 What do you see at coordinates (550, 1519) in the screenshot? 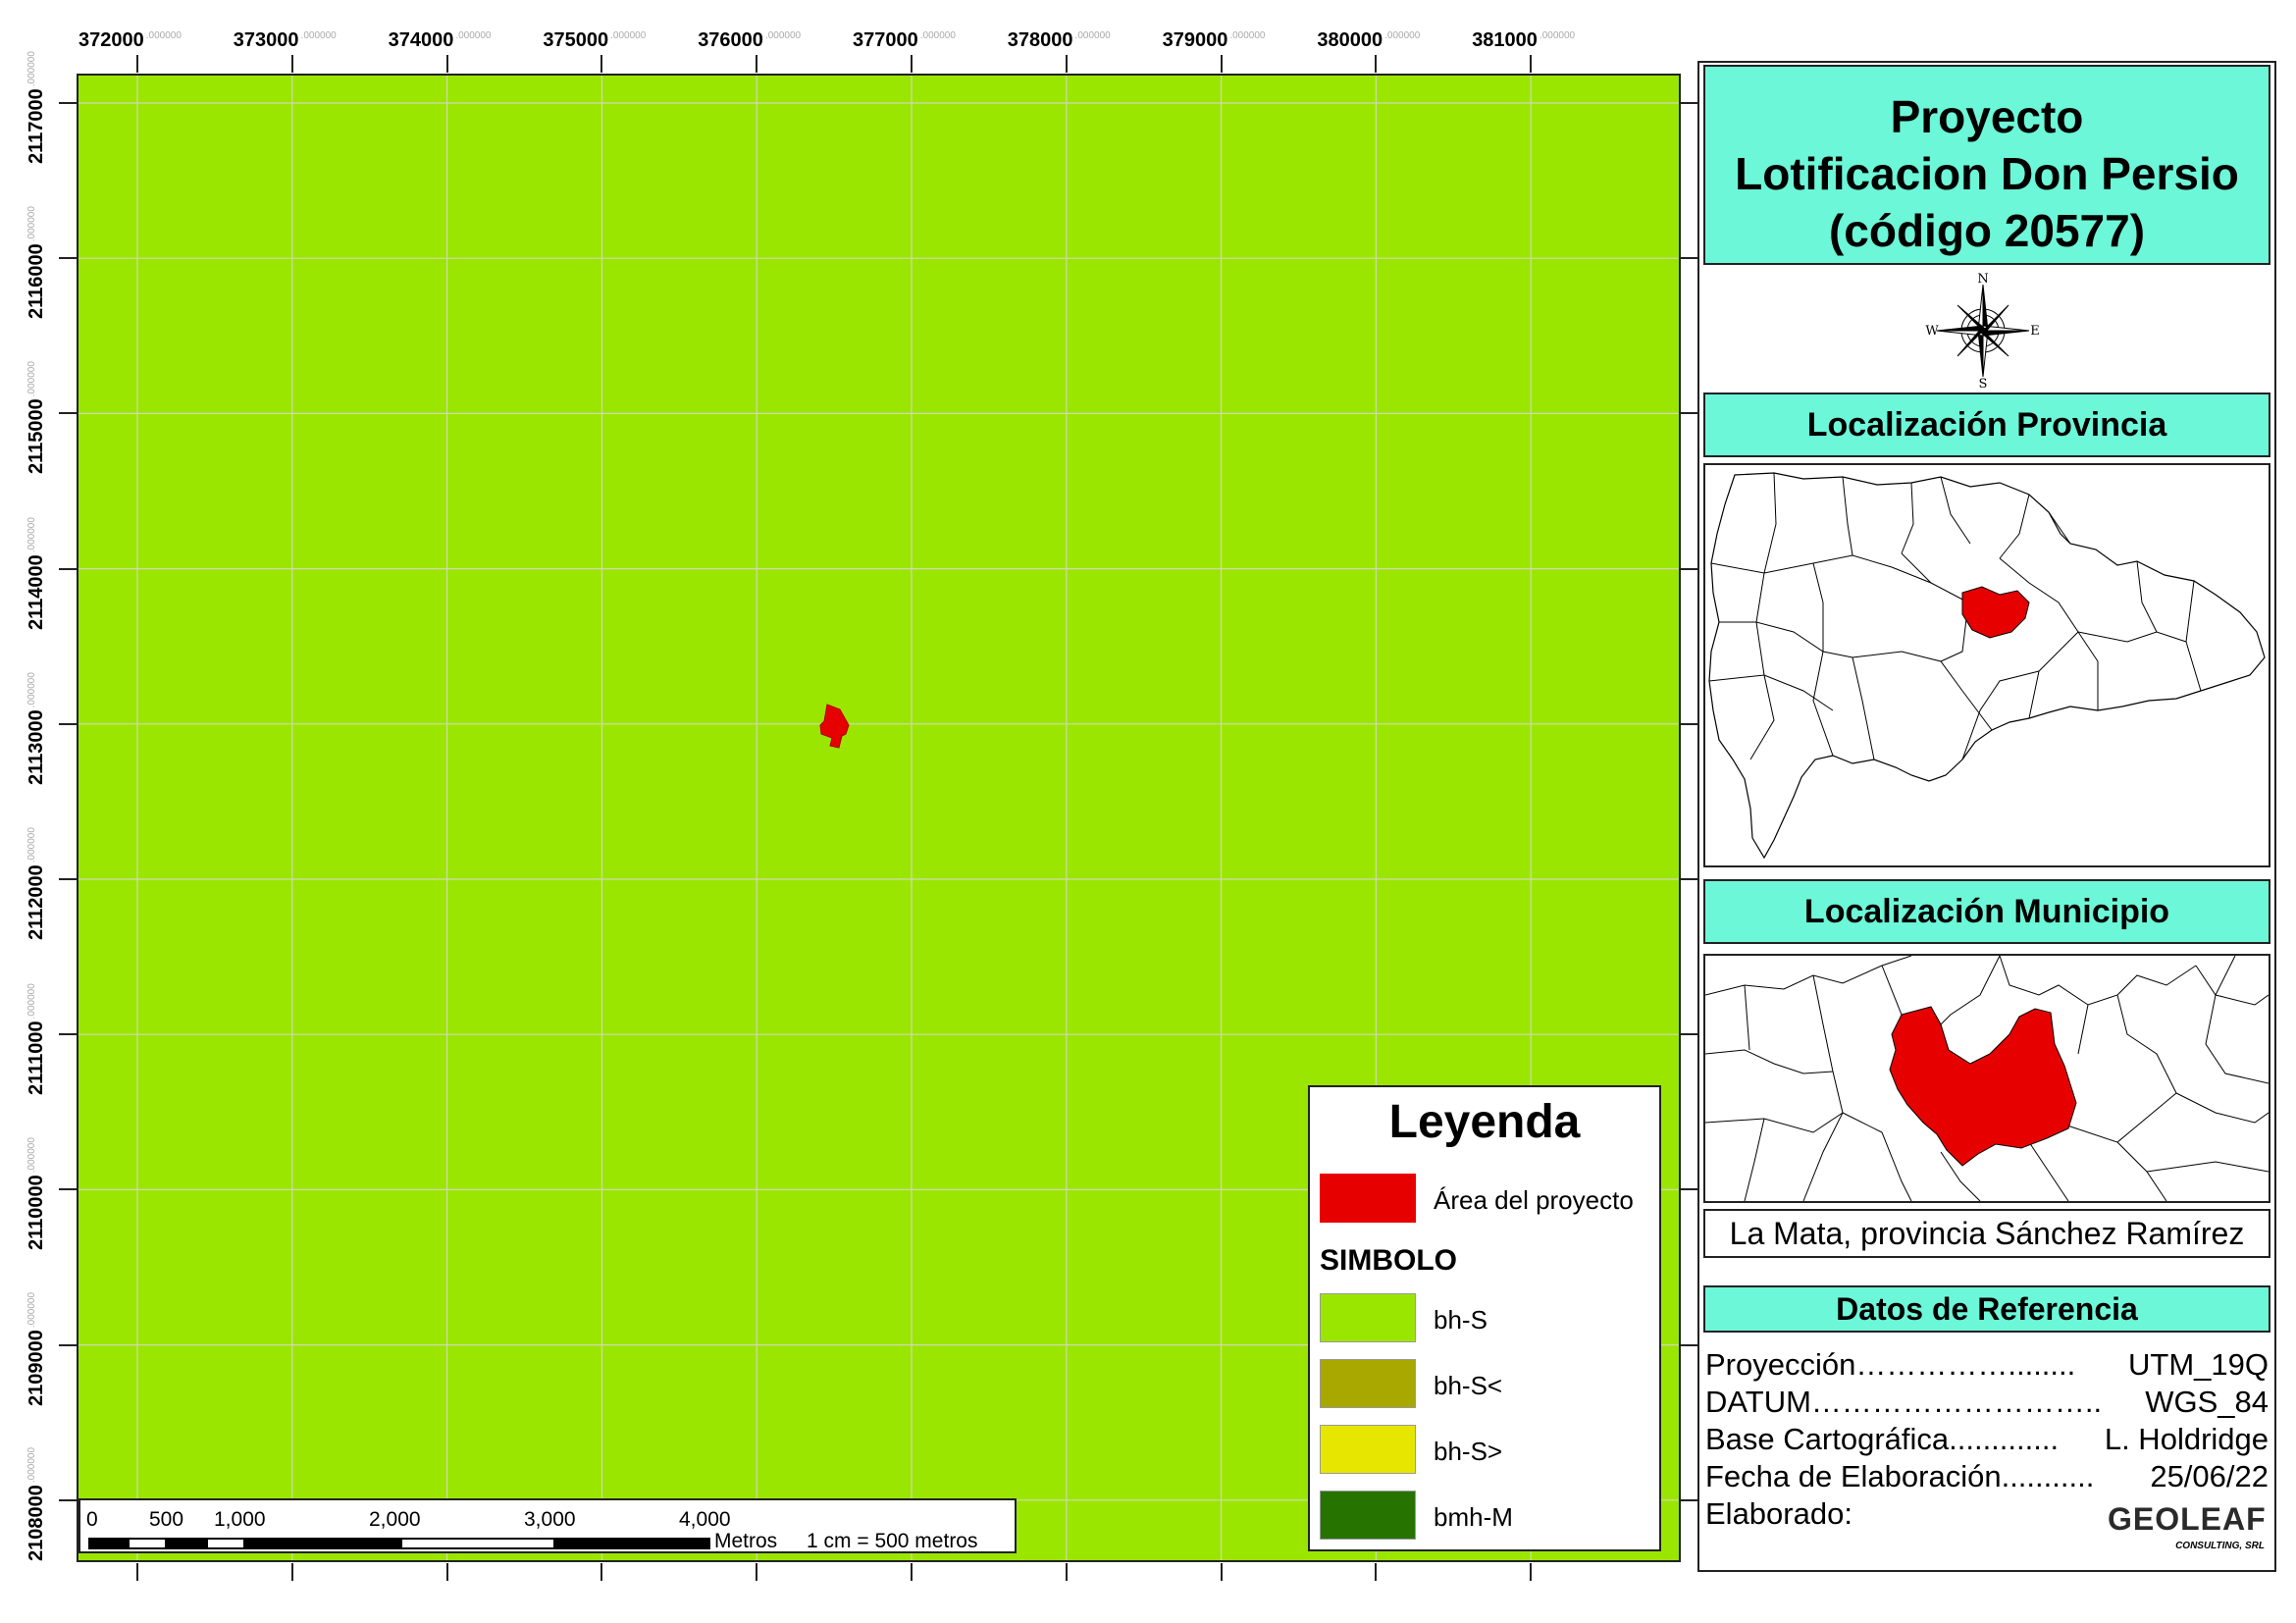
I see `scale-label-3000: 3,000` at bounding box center [550, 1519].